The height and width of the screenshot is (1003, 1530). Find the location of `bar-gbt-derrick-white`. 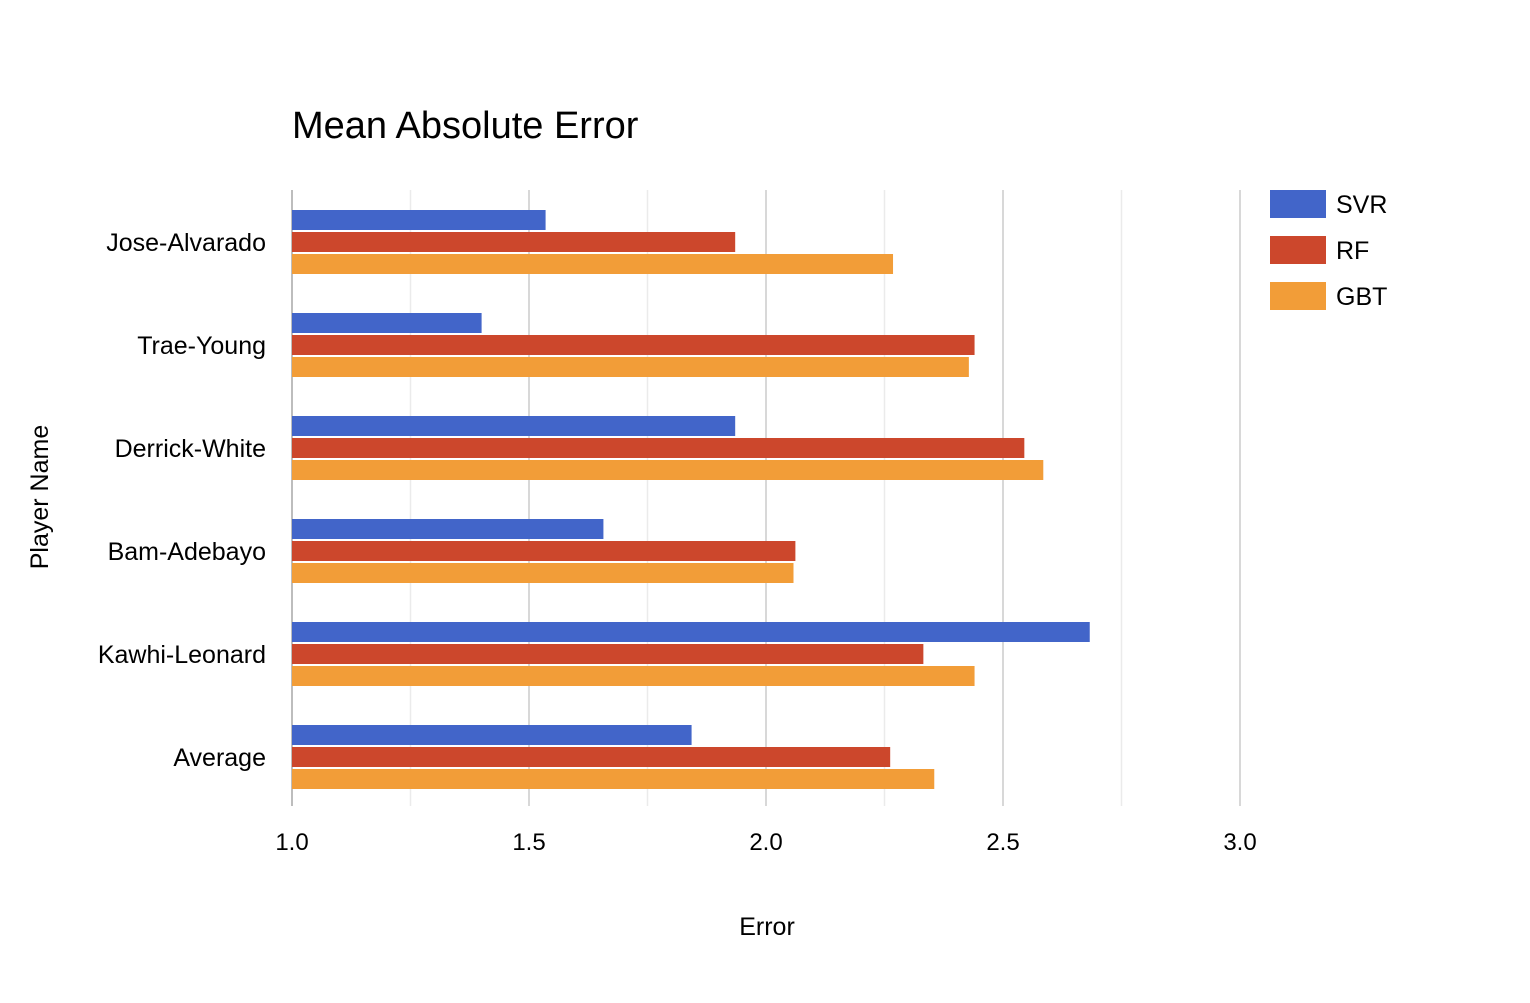

bar-gbt-derrick-white is located at coordinates (668, 470).